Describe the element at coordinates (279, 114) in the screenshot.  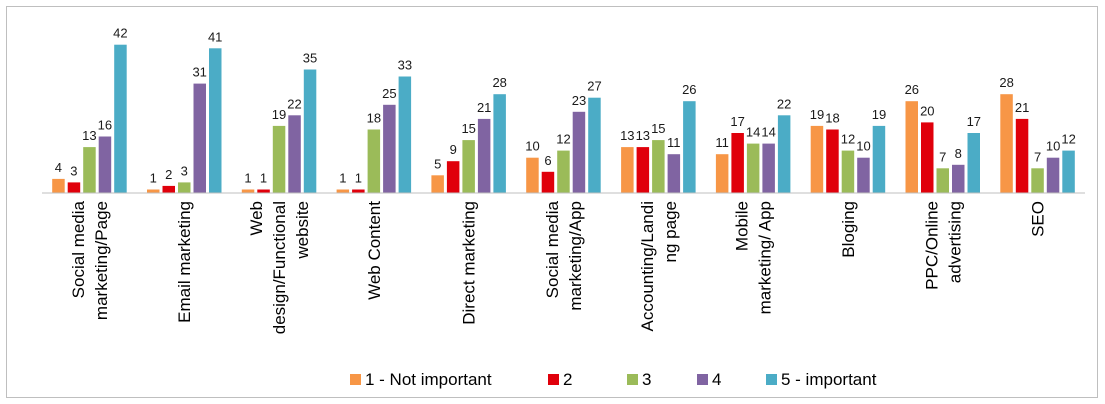
I see `data-label: 19` at that location.